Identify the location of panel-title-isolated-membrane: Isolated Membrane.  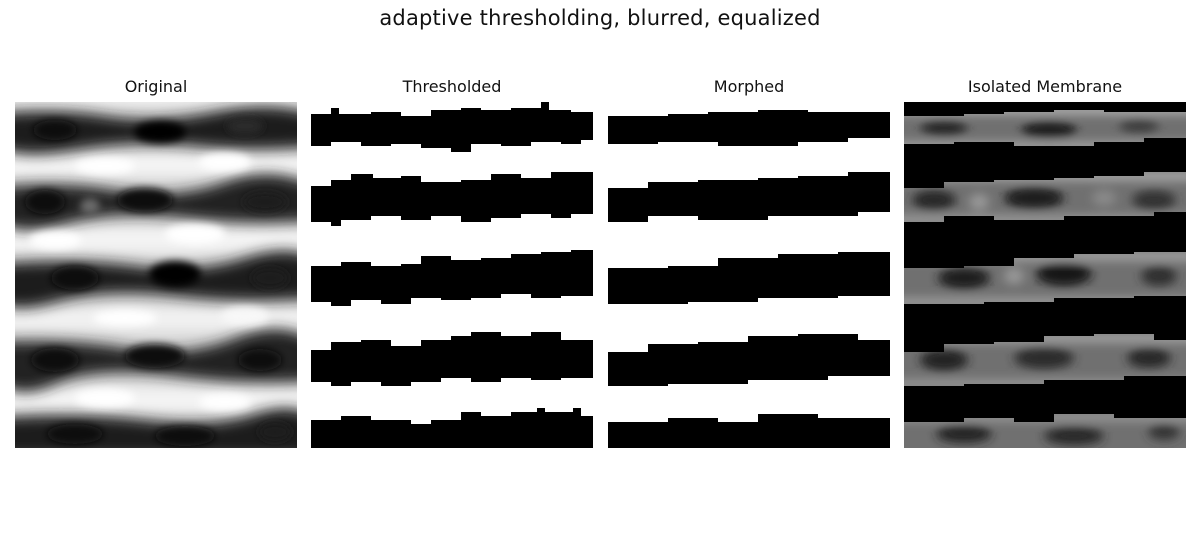
(1045, 86).